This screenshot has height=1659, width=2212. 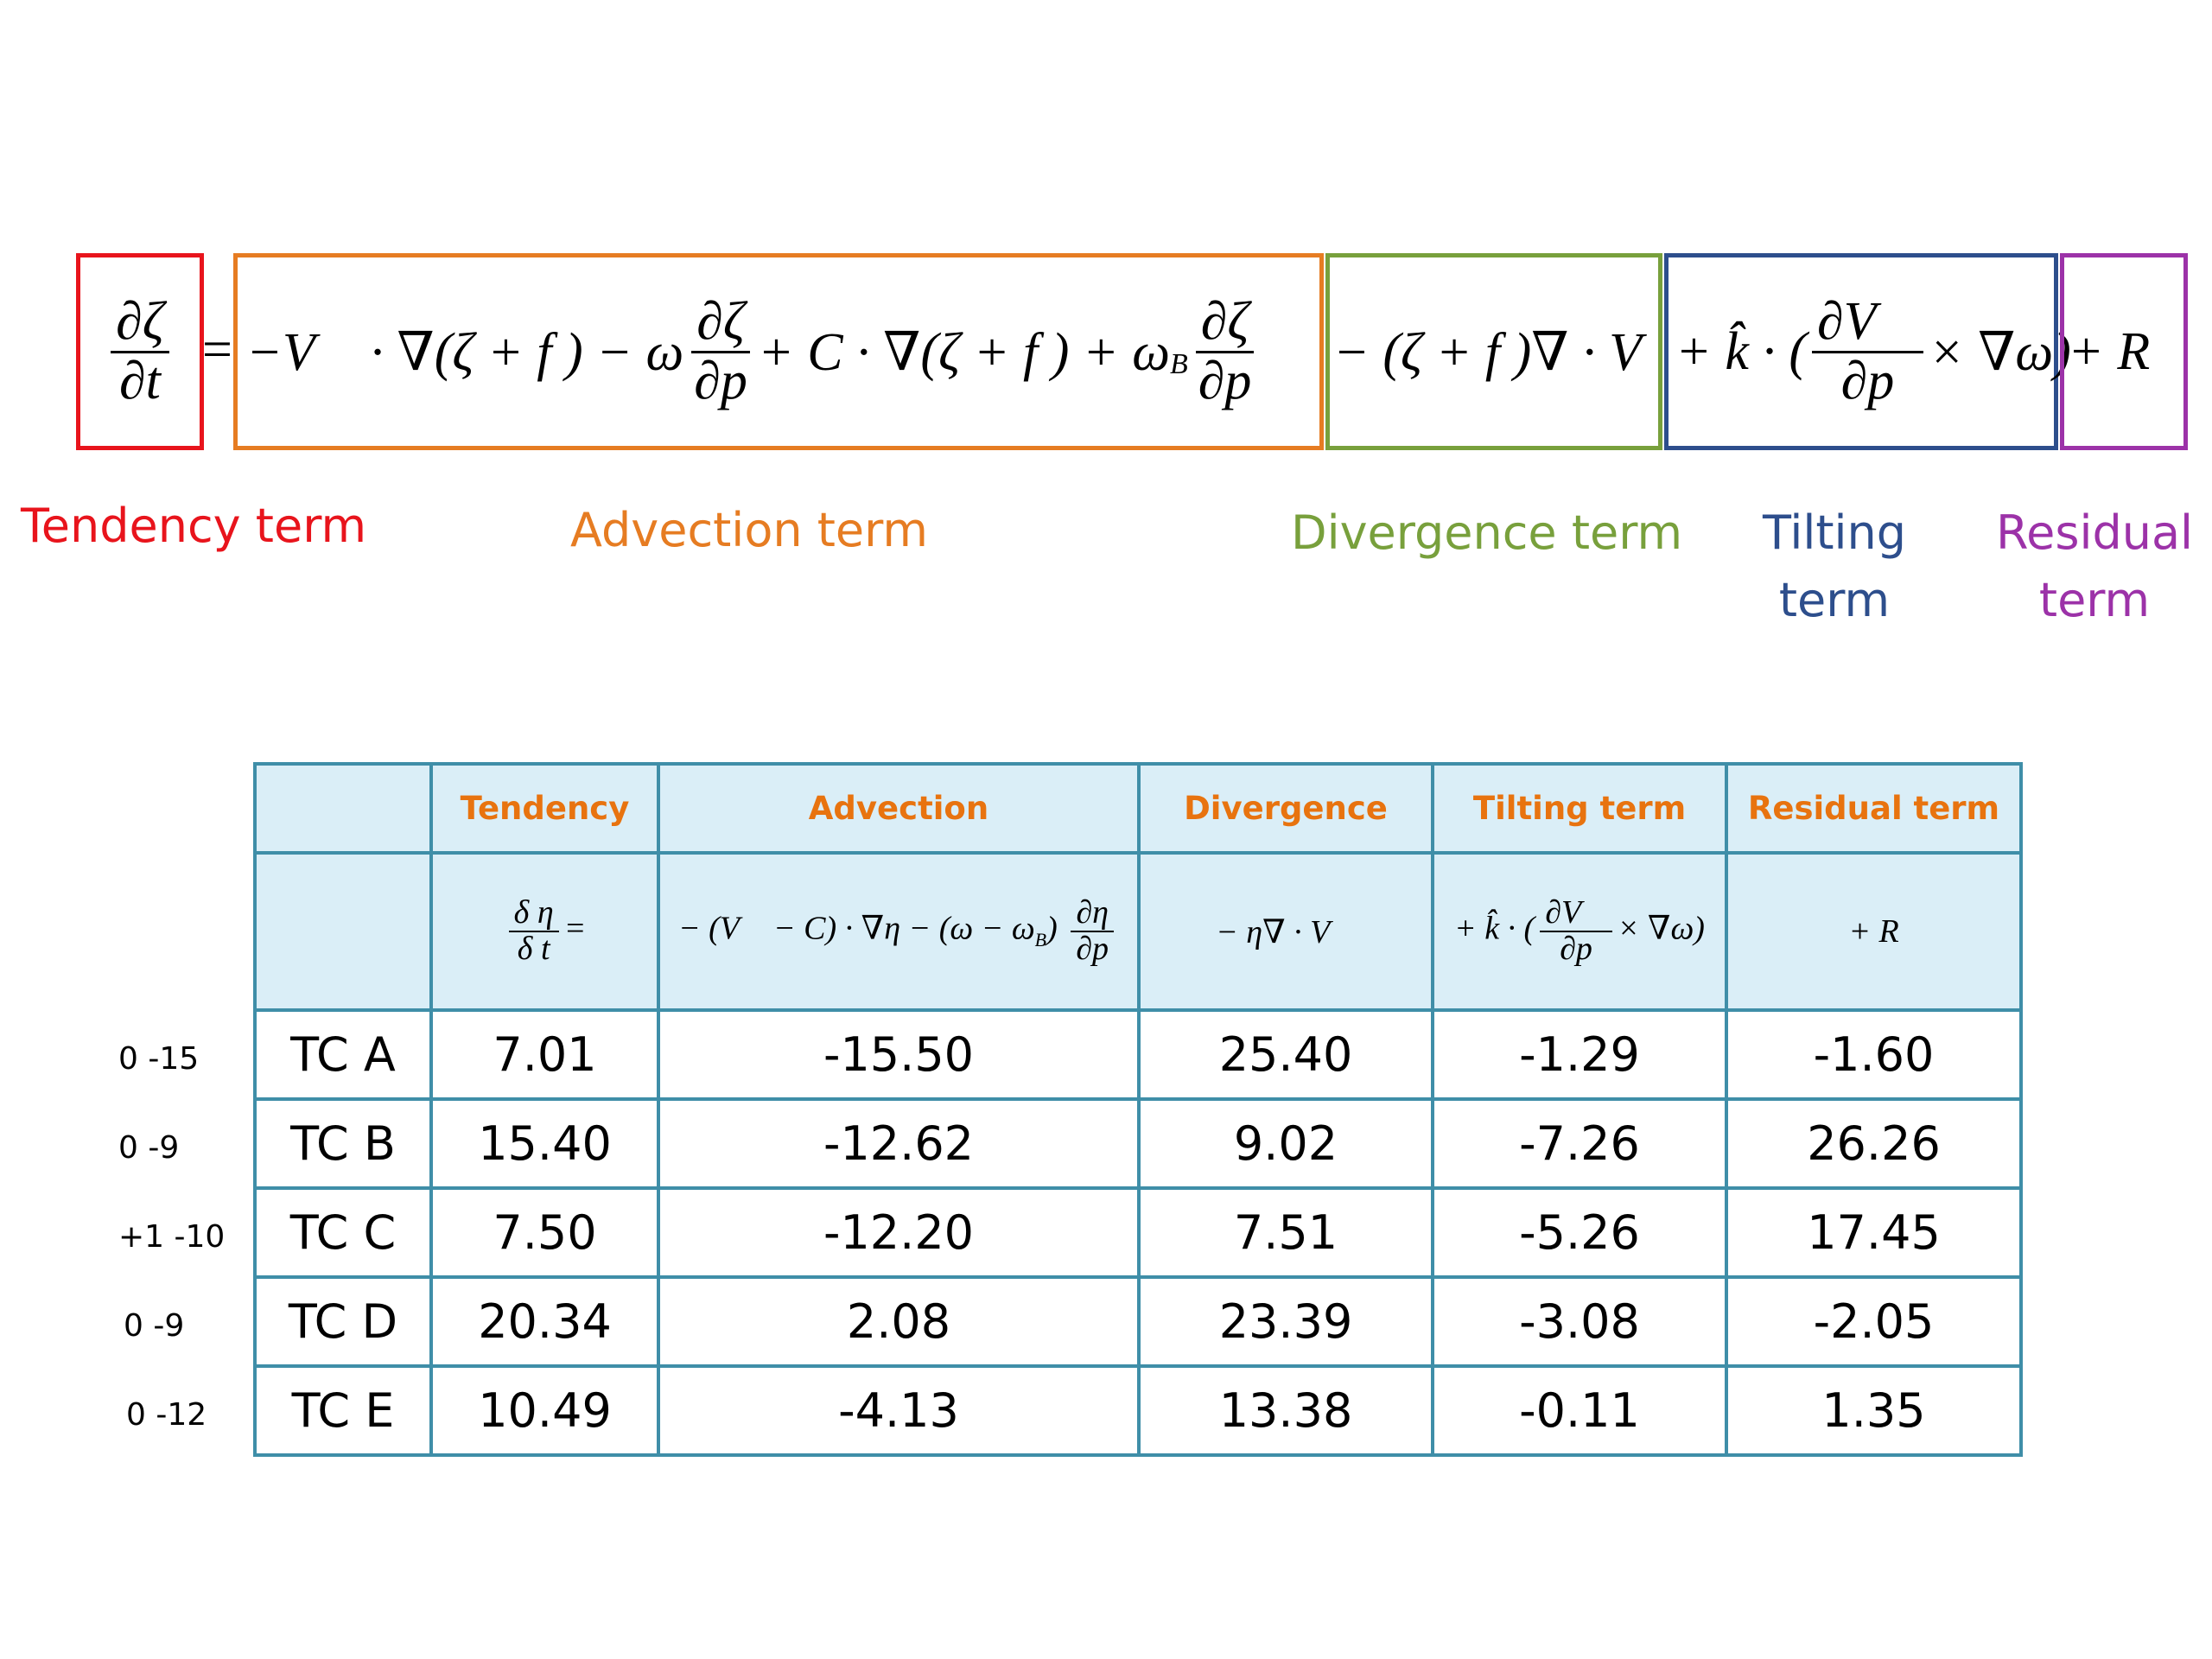 I want to click on tendency-value: 7.50, so click(x=544, y=1232).